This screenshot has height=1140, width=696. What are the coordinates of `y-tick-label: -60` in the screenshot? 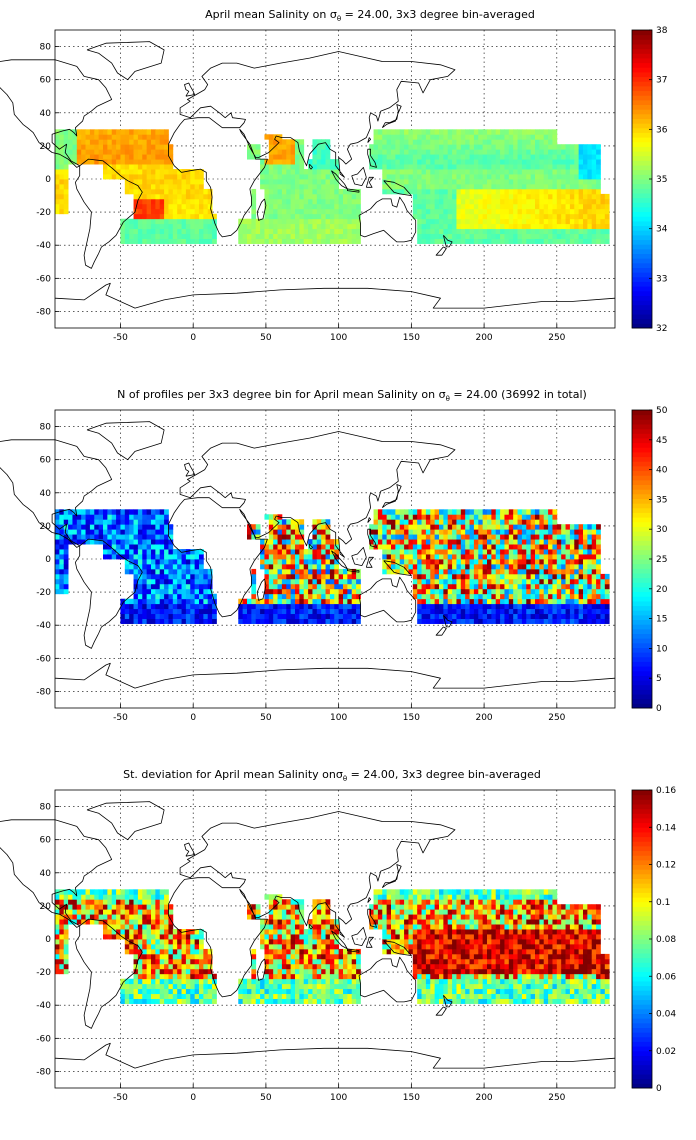 It's located at (43, 279).